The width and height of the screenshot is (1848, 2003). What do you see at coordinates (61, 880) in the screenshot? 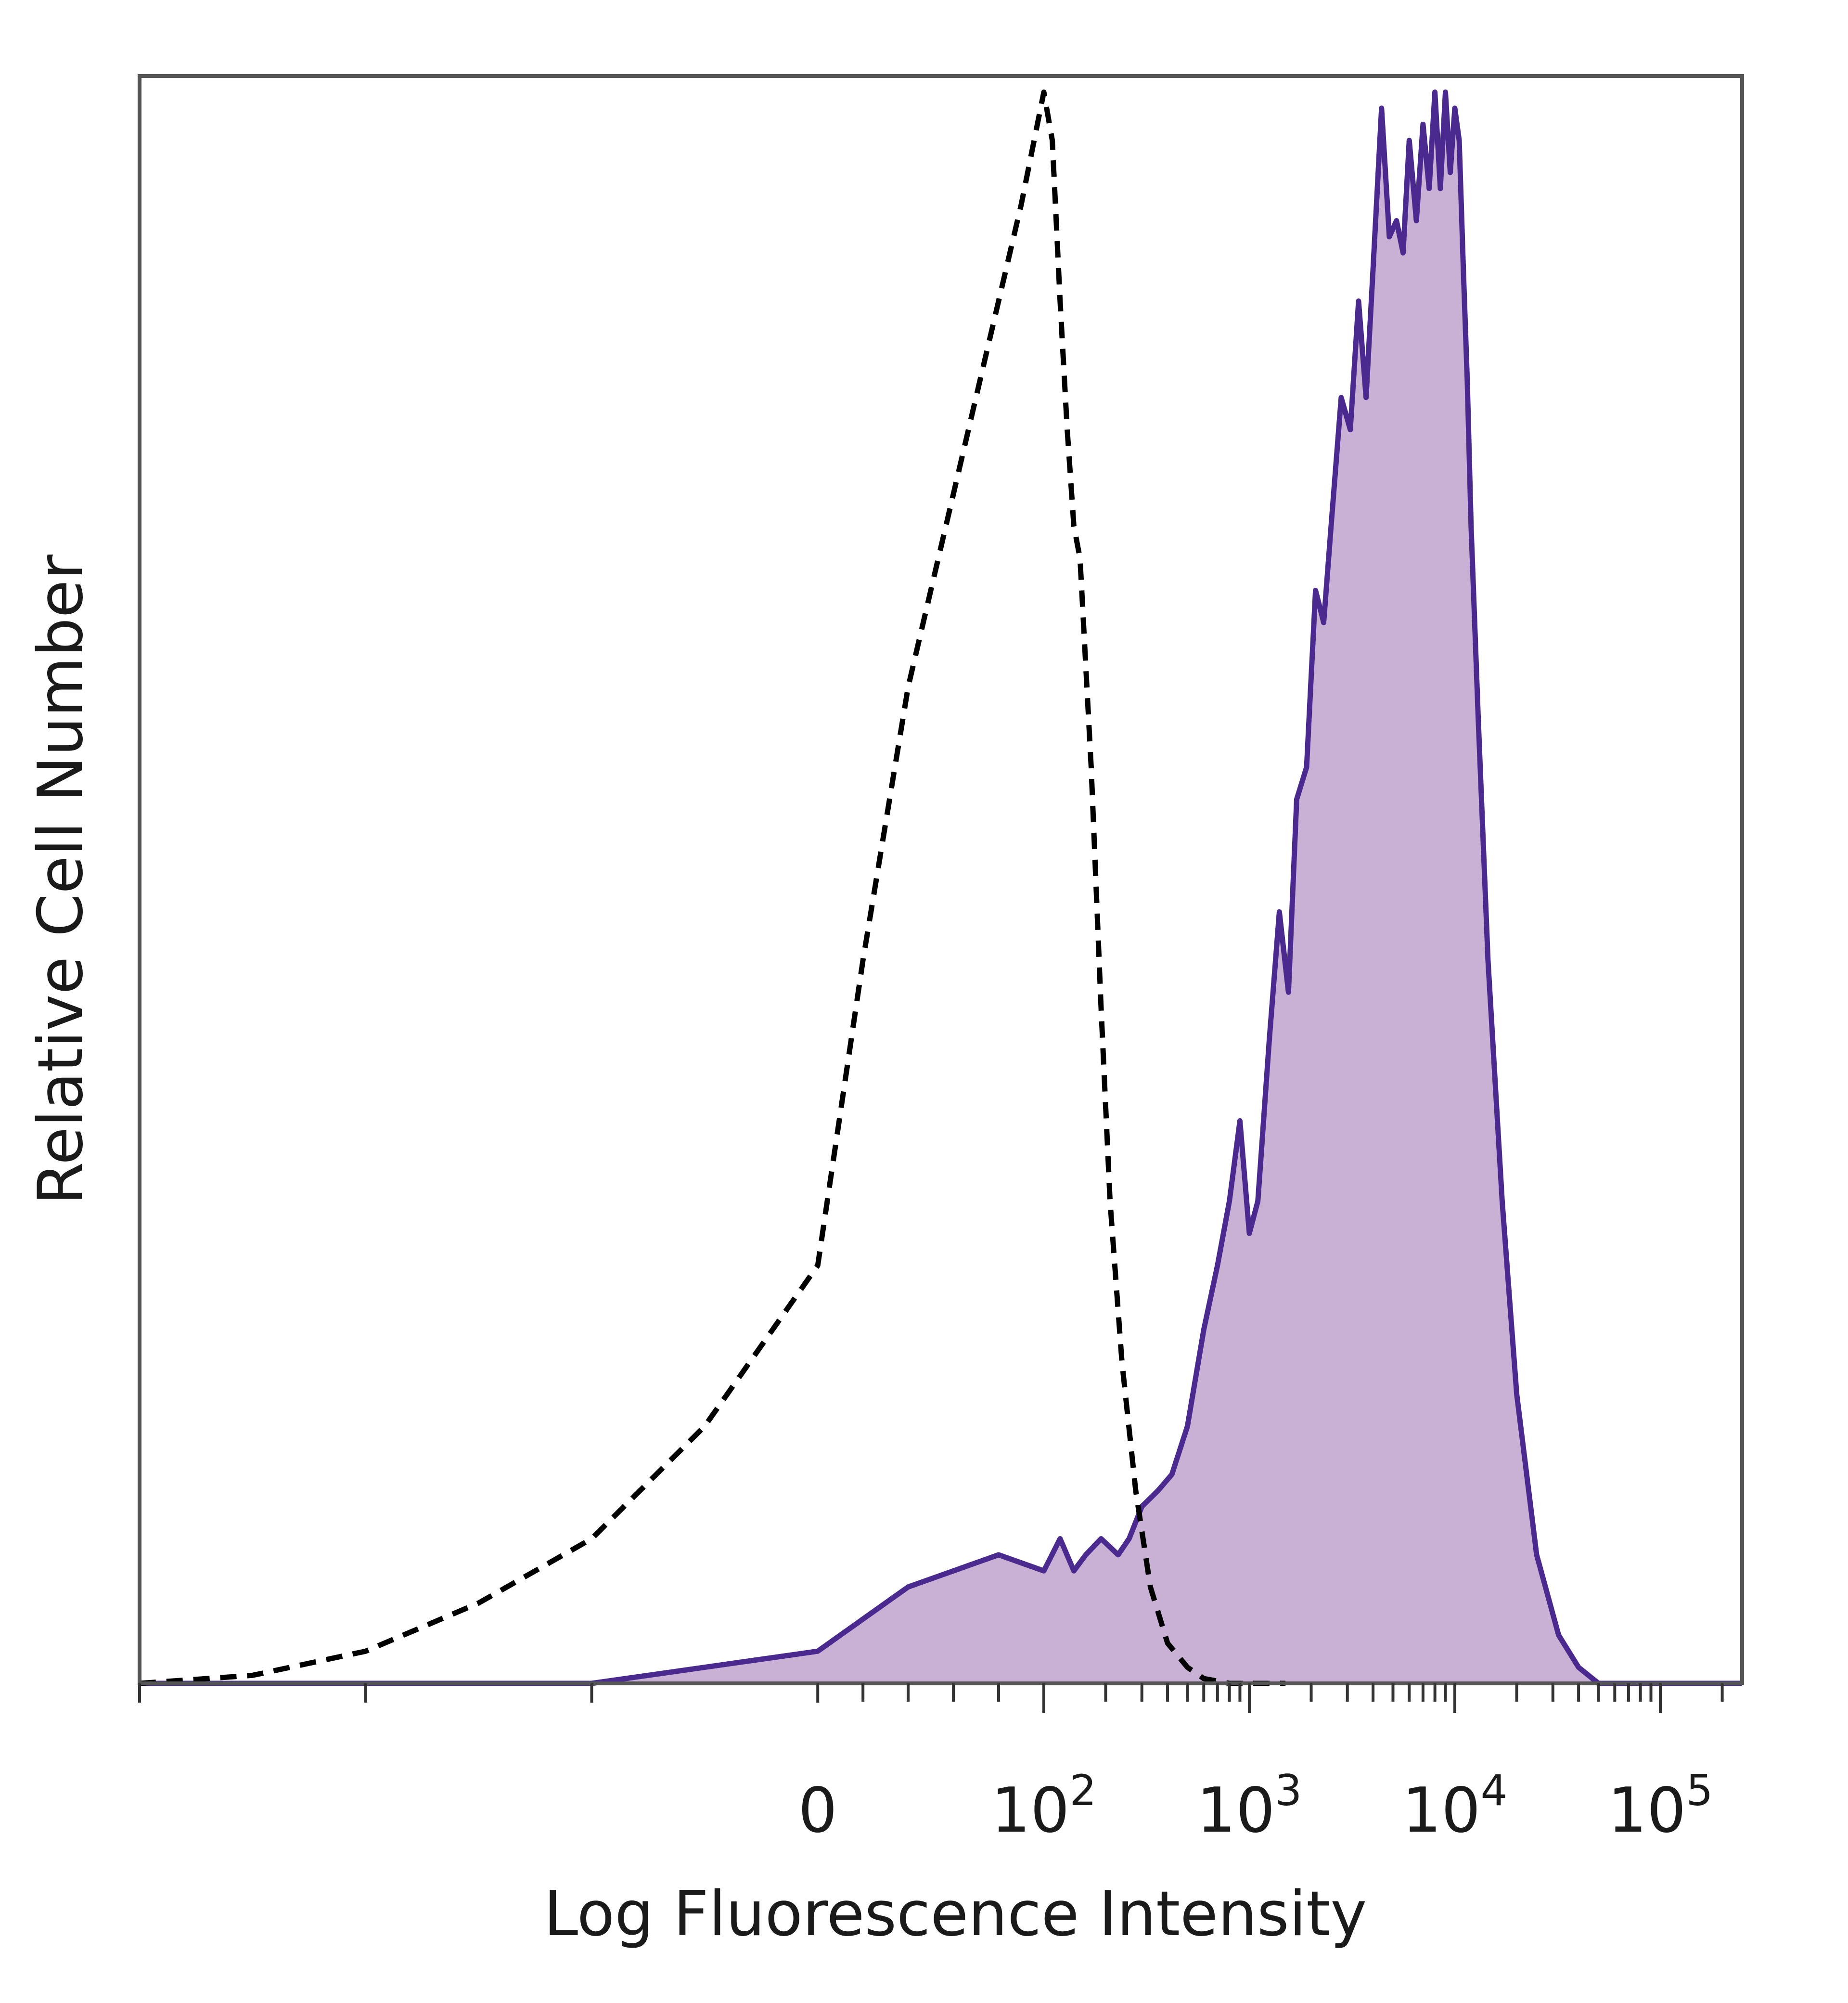
I see `y-axis-label: Relative Cell Number` at bounding box center [61, 880].